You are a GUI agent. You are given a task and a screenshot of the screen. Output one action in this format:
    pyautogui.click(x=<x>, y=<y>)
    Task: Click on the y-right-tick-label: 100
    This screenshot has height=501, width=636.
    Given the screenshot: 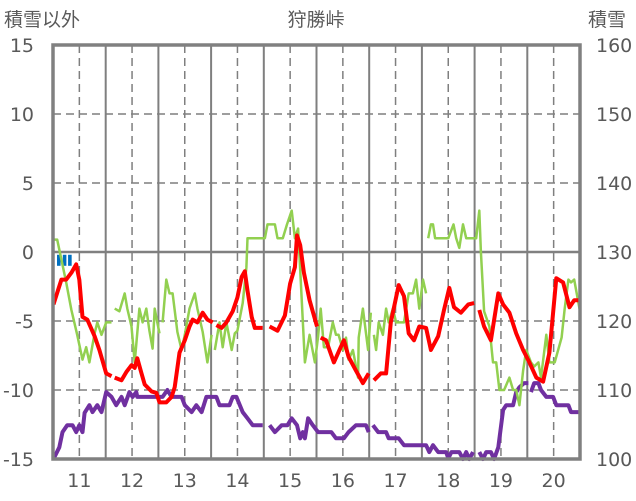 What is the action you would take?
    pyautogui.click(x=614, y=460)
    